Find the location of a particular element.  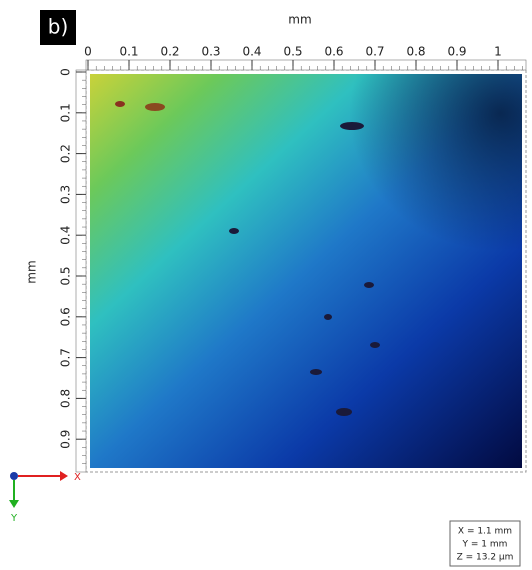

y-tick-label: 0.9 is located at coordinates (66, 439).